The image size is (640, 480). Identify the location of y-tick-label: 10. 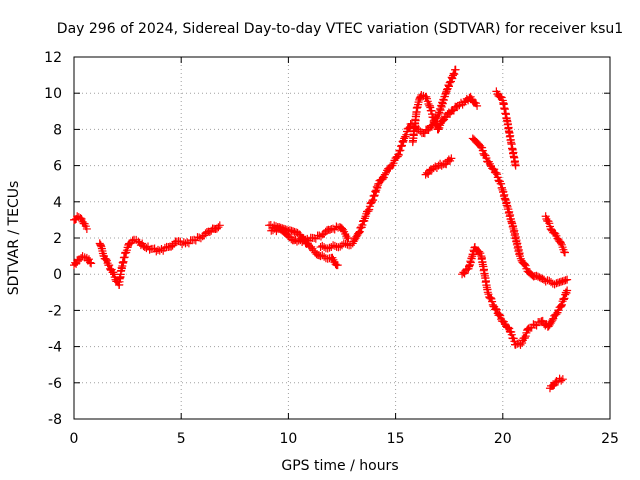
(53, 94).